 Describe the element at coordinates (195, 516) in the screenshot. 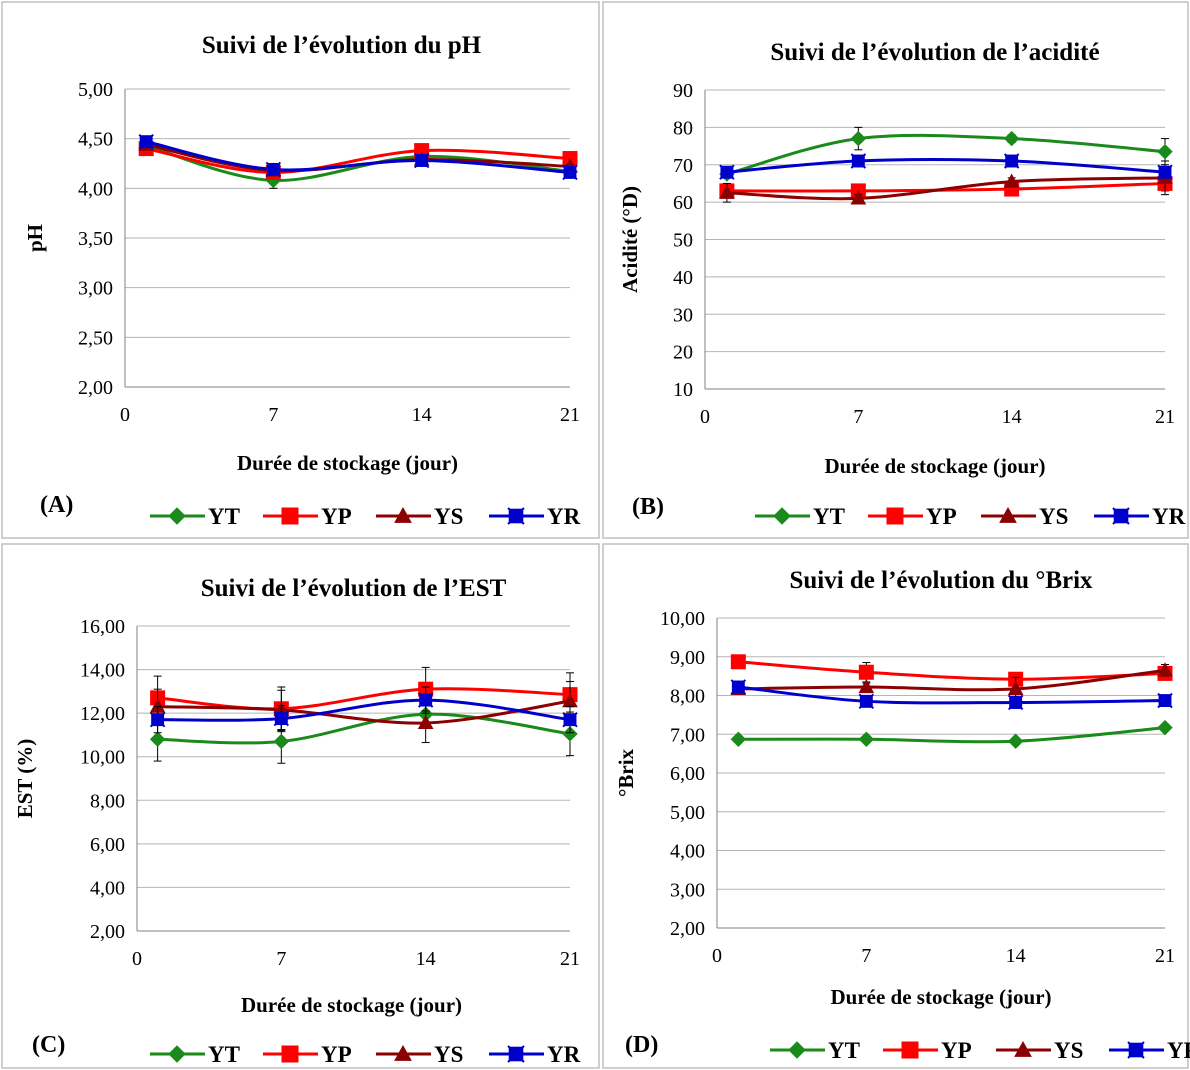

I see `legend-item-yt: YT` at that location.